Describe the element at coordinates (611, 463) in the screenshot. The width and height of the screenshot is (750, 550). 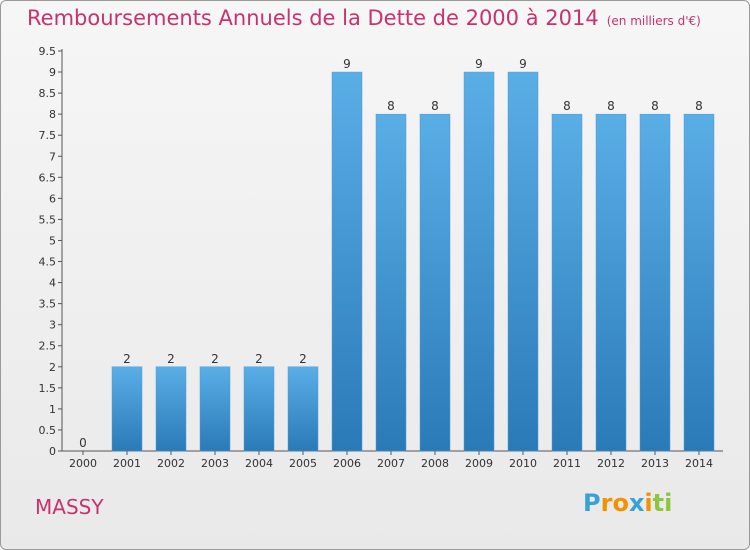
I see `x-tick-label: 2012` at that location.